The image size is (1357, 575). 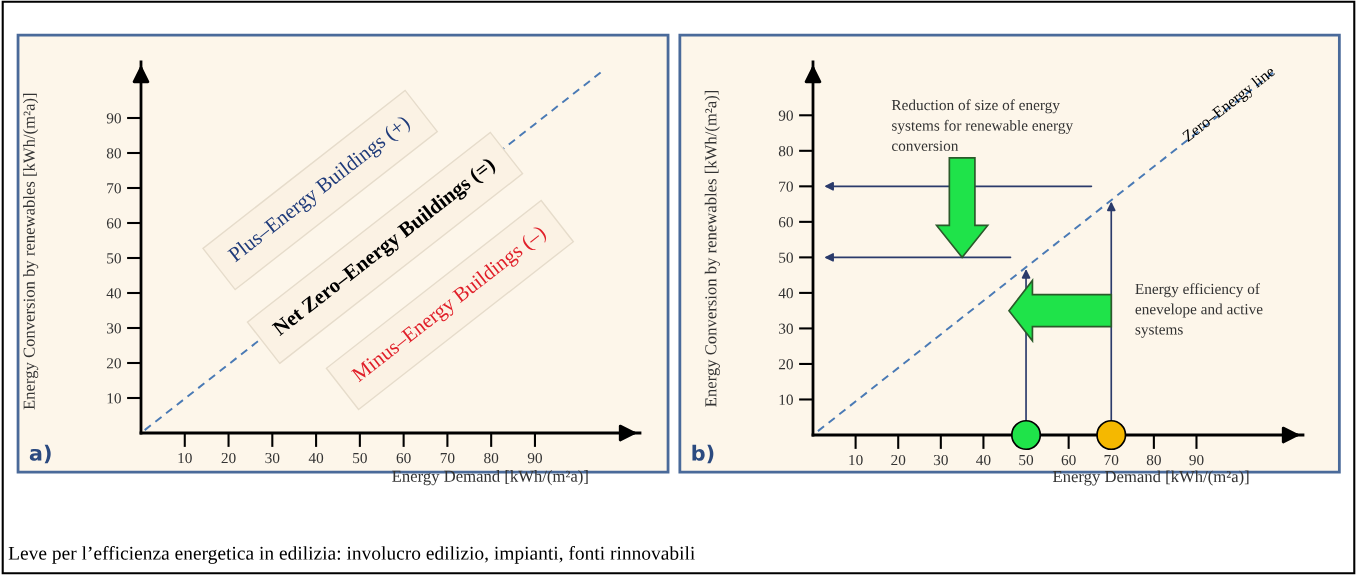 I want to click on annotation: Reduction of size of energy systems for renewable energy conversion, so click(x=982, y=125).